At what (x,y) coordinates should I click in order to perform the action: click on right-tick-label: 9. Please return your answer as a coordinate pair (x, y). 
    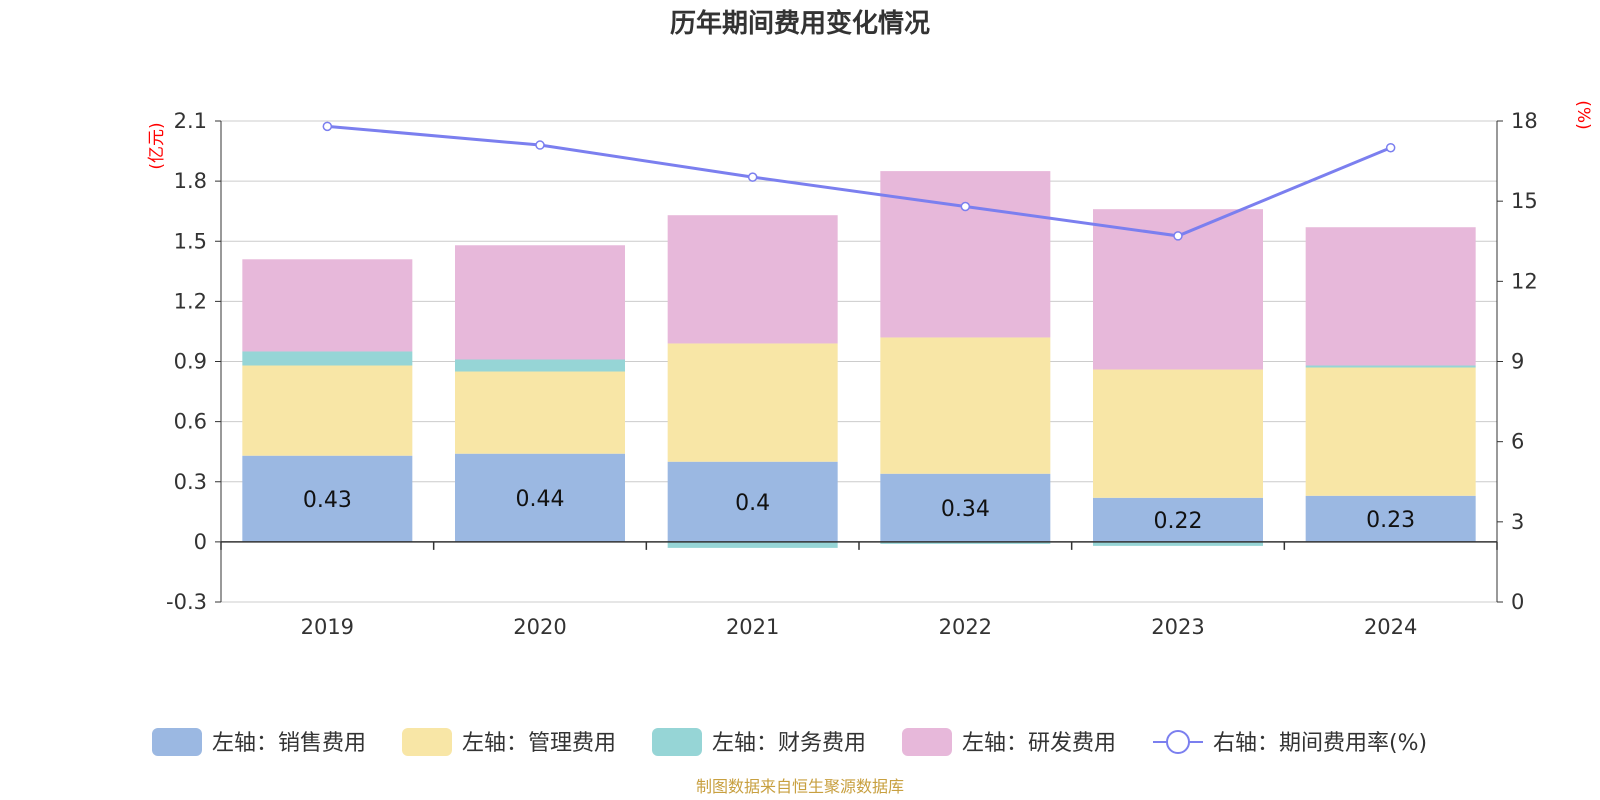
    Looking at the image, I should click on (1517, 362).